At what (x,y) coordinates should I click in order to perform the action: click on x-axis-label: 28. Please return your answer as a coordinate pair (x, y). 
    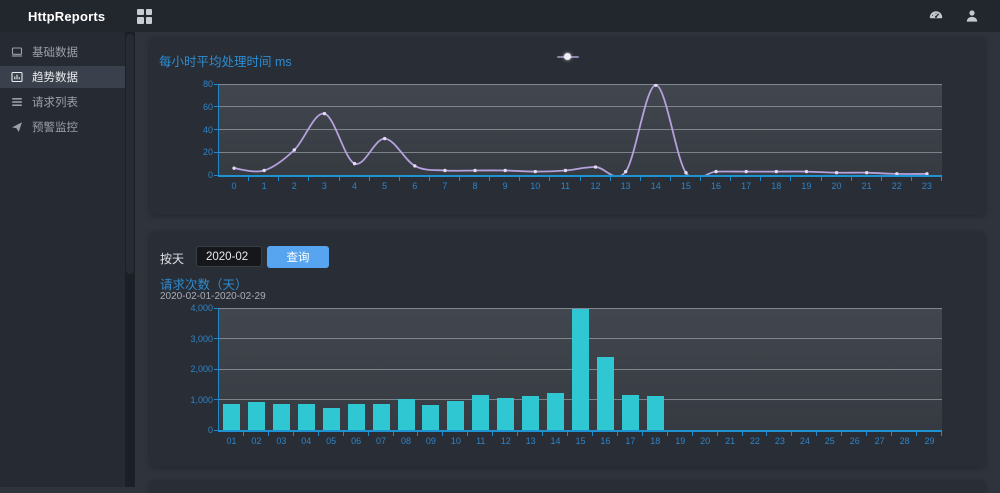
    Looking at the image, I should click on (904, 441).